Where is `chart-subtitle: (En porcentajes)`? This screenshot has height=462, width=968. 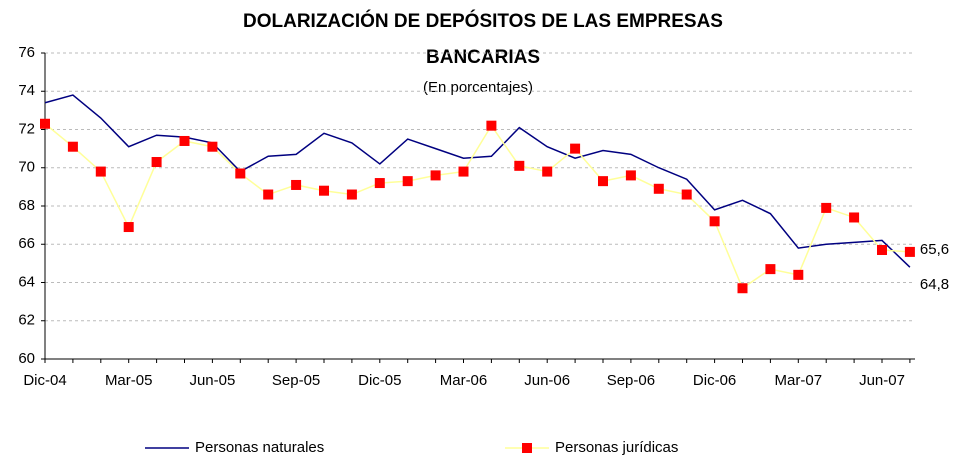
chart-subtitle: (En porcentajes) is located at coordinates (478, 87).